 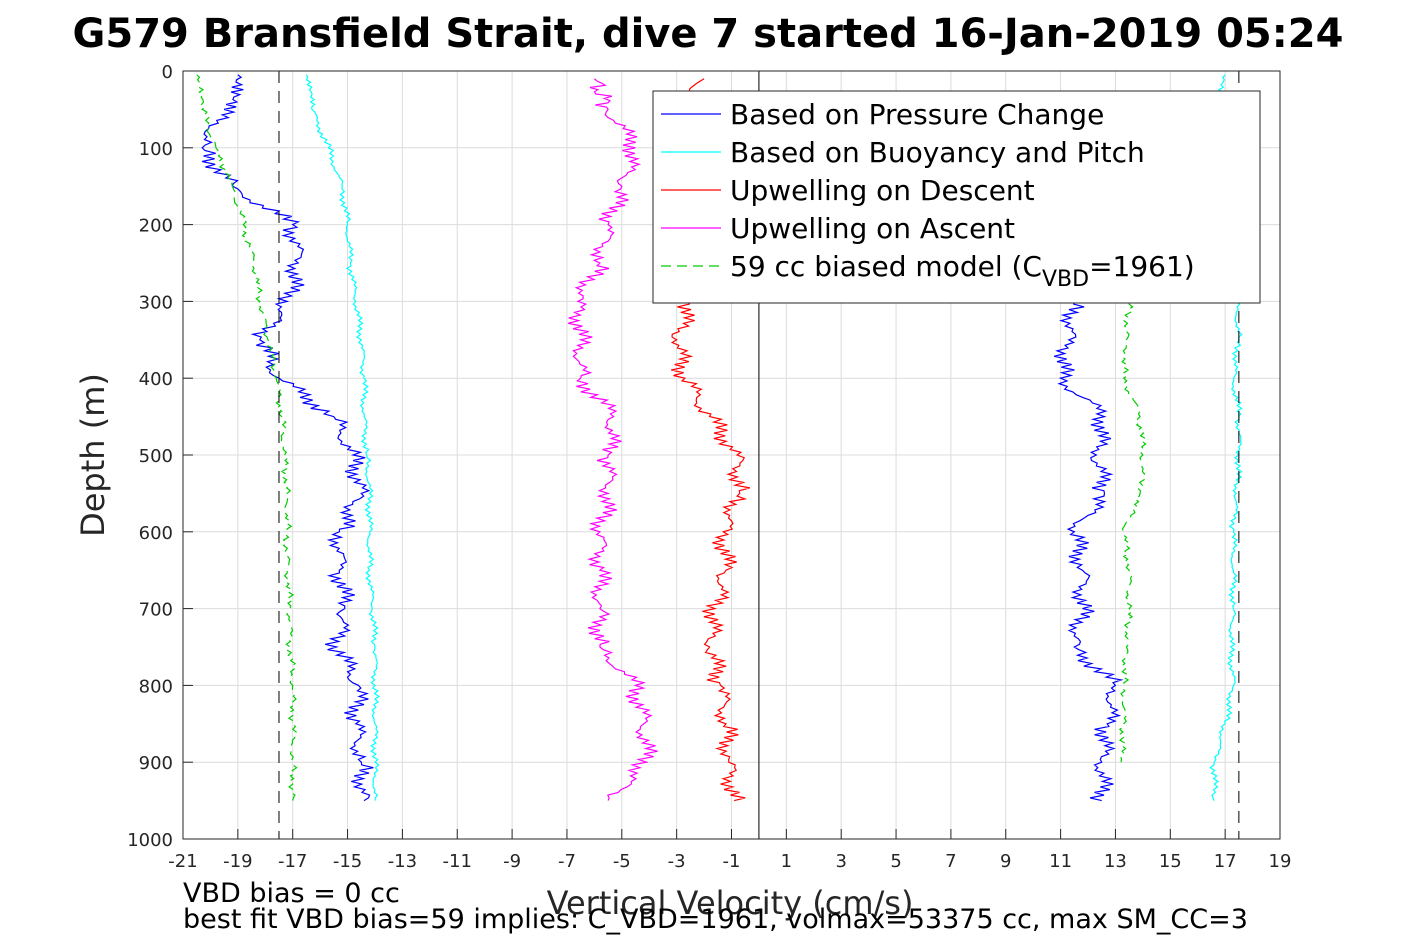 What do you see at coordinates (786, 861) in the screenshot?
I see `x-tick-label: 1` at bounding box center [786, 861].